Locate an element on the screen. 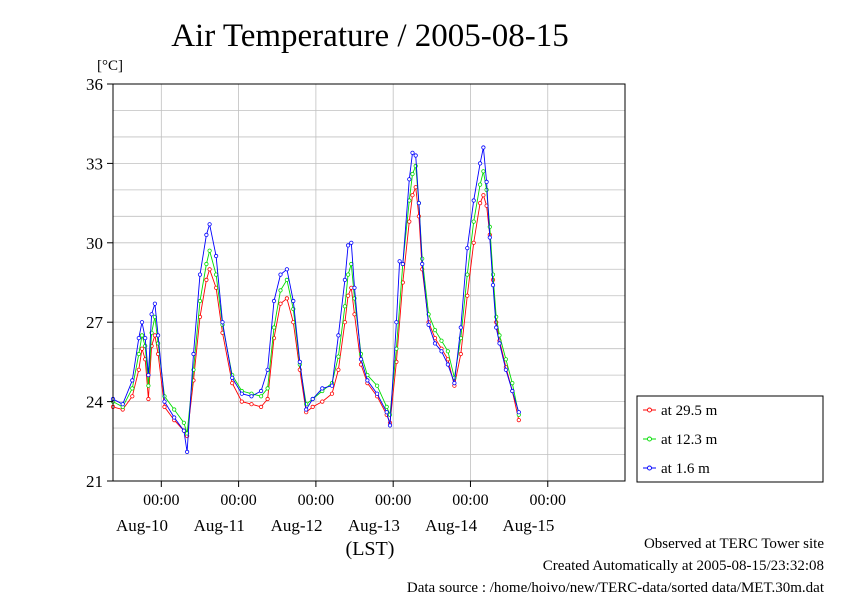 This screenshot has height=597, width=842. x-date-label: Aug-14 is located at coordinates (451, 525).